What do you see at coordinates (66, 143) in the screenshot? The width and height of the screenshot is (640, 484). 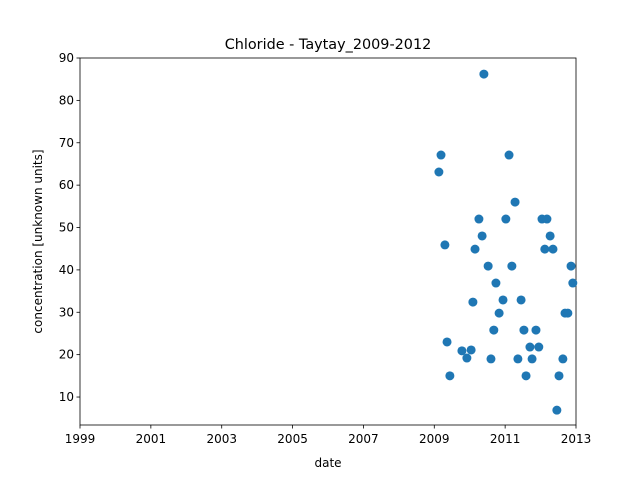 I see `y-tick-label: 70` at bounding box center [66, 143].